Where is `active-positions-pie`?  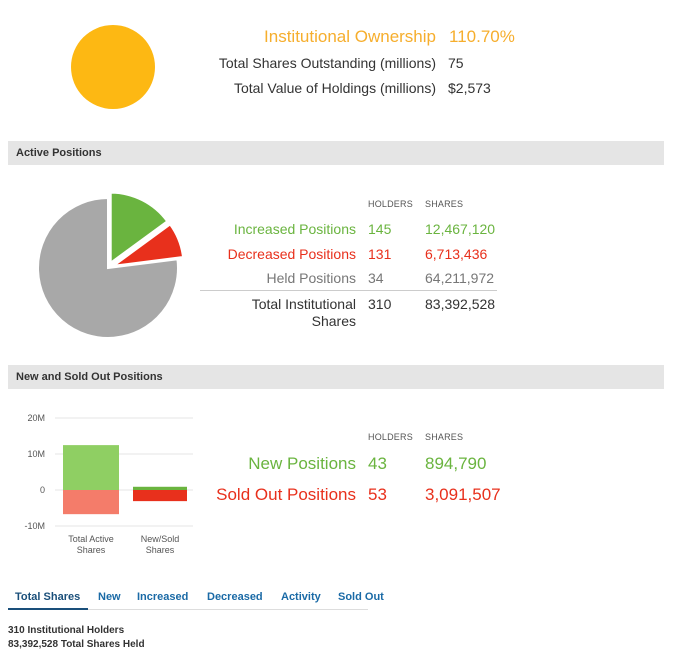
active-positions-pie is located at coordinates (111, 265).